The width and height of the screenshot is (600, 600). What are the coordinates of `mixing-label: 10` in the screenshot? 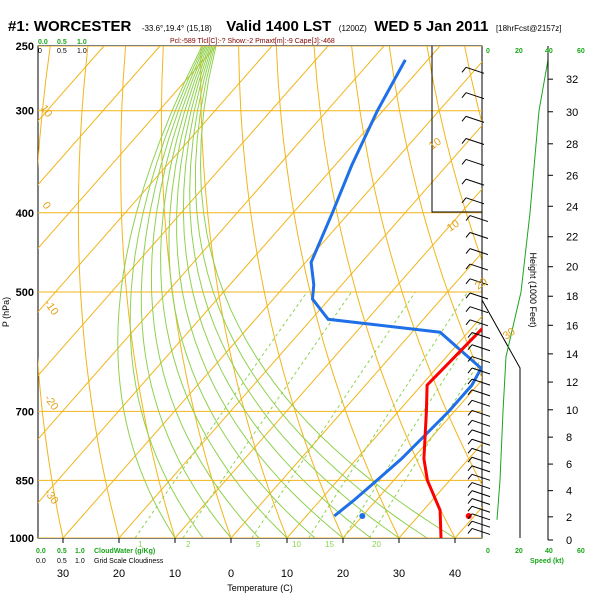 It's located at (296, 544).